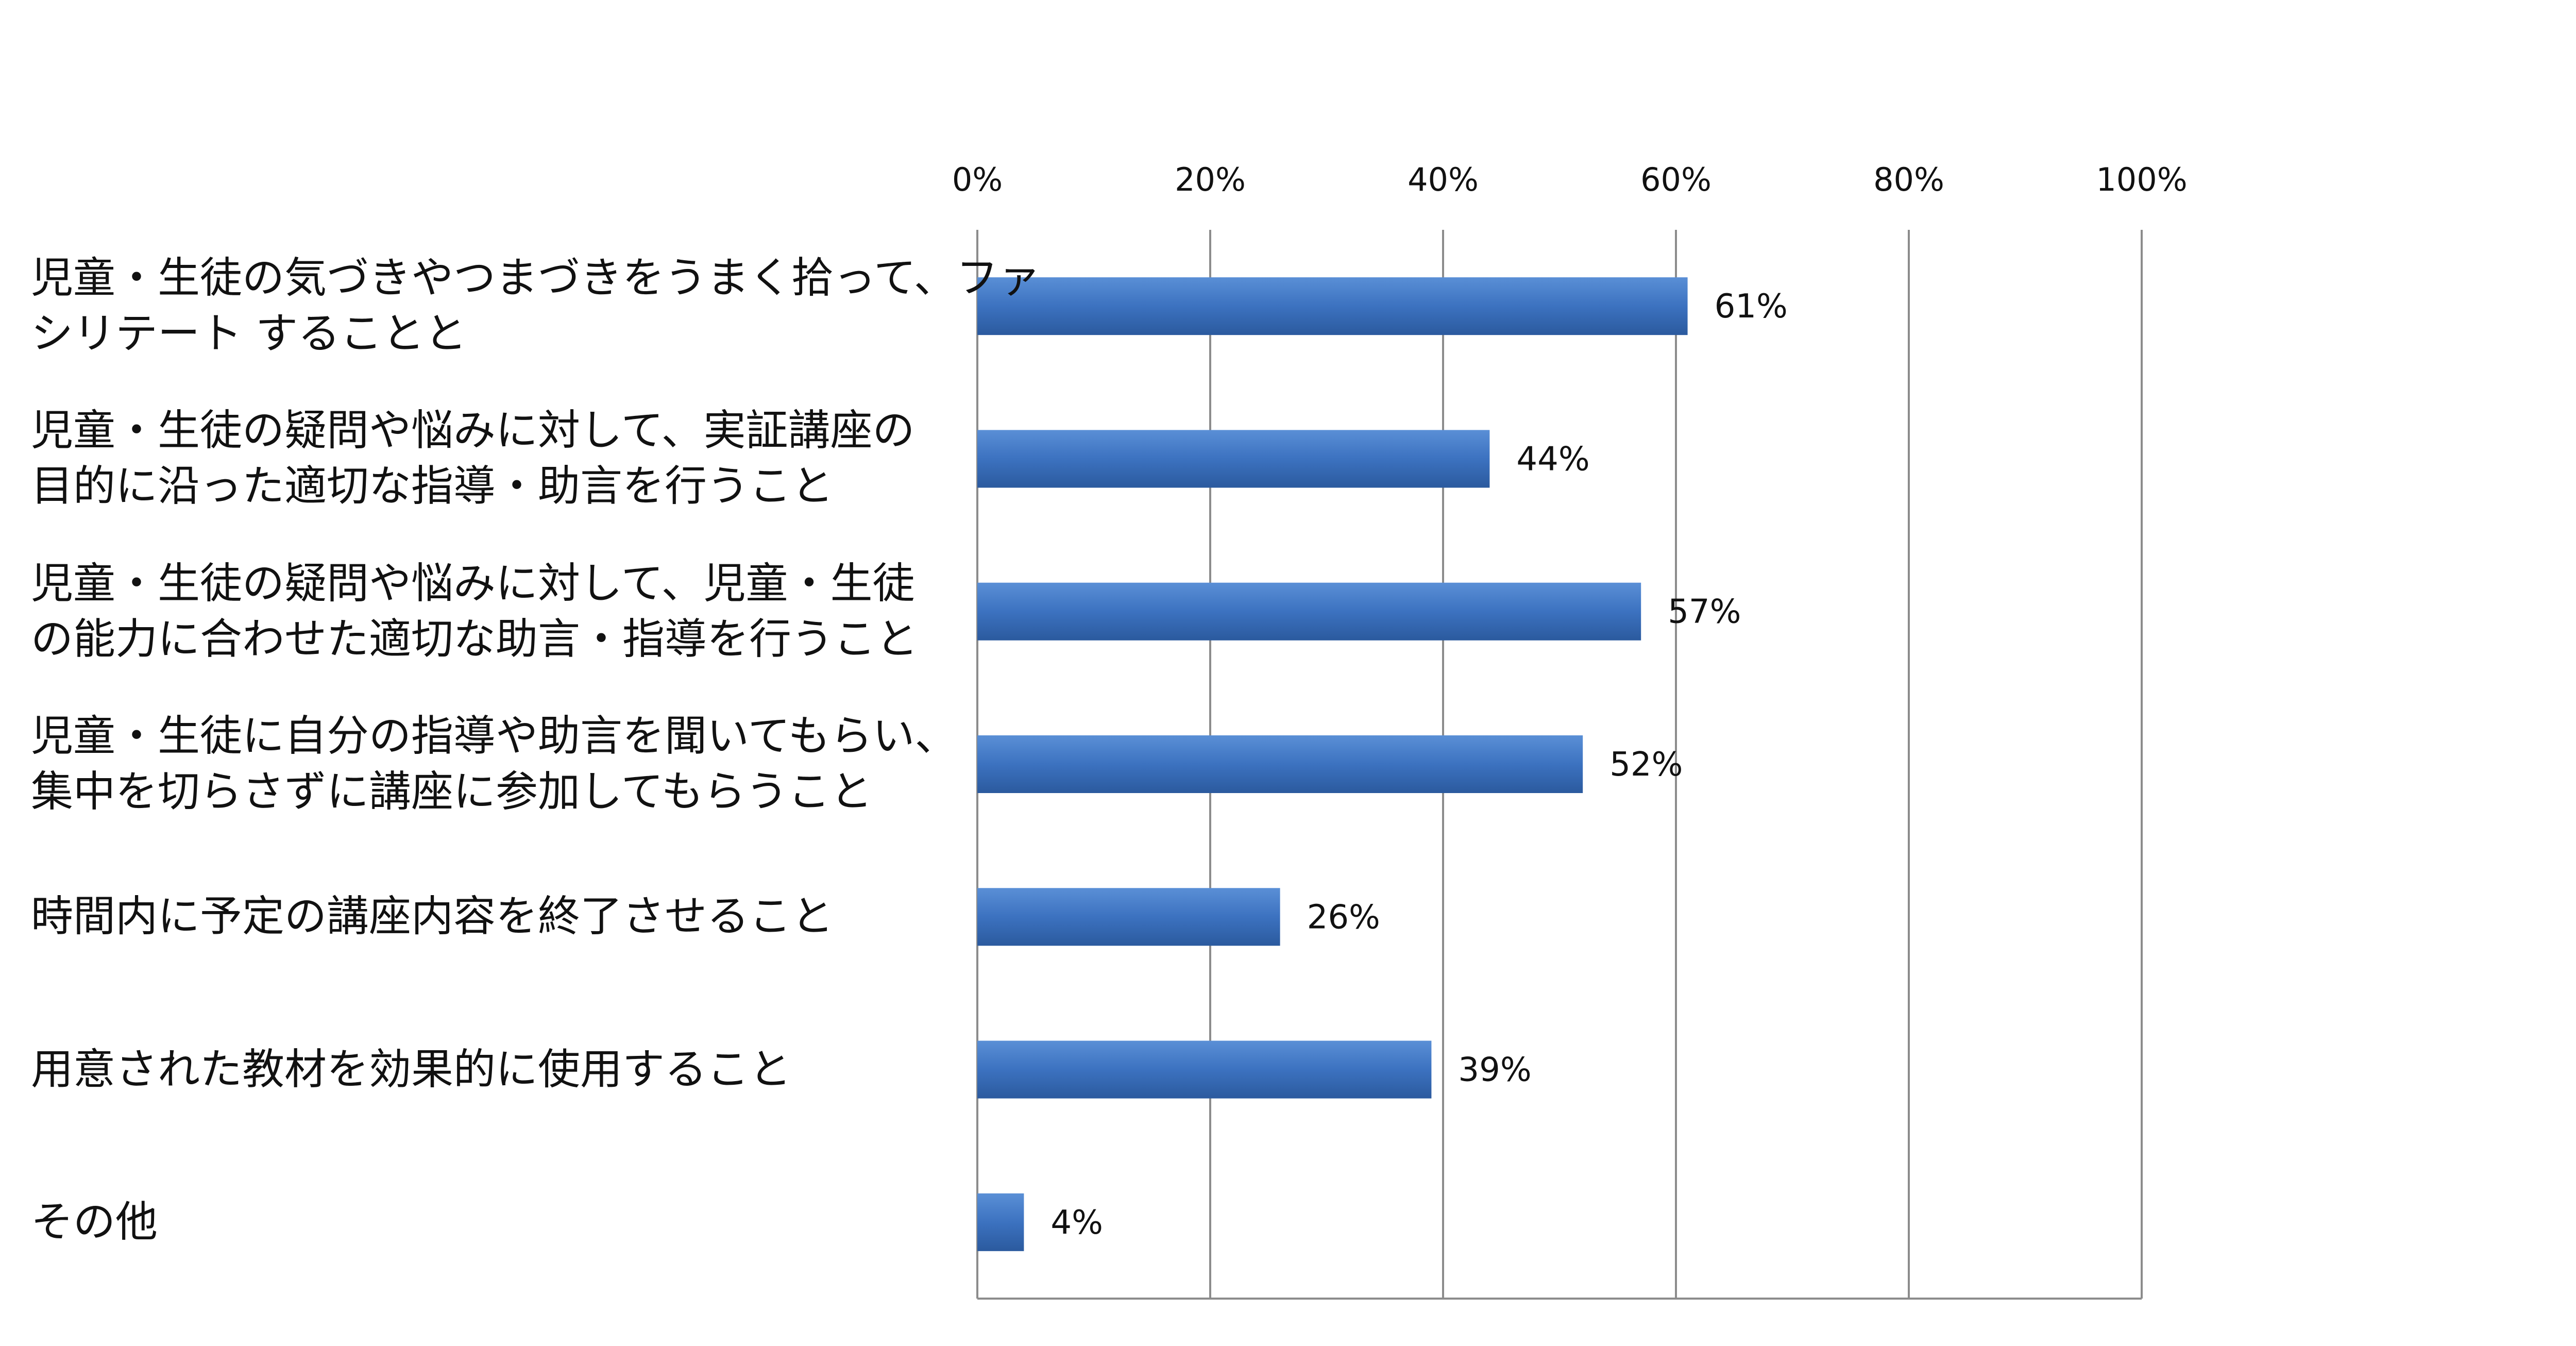  I want to click on x-tick-label: 80%, so click(1908, 179).